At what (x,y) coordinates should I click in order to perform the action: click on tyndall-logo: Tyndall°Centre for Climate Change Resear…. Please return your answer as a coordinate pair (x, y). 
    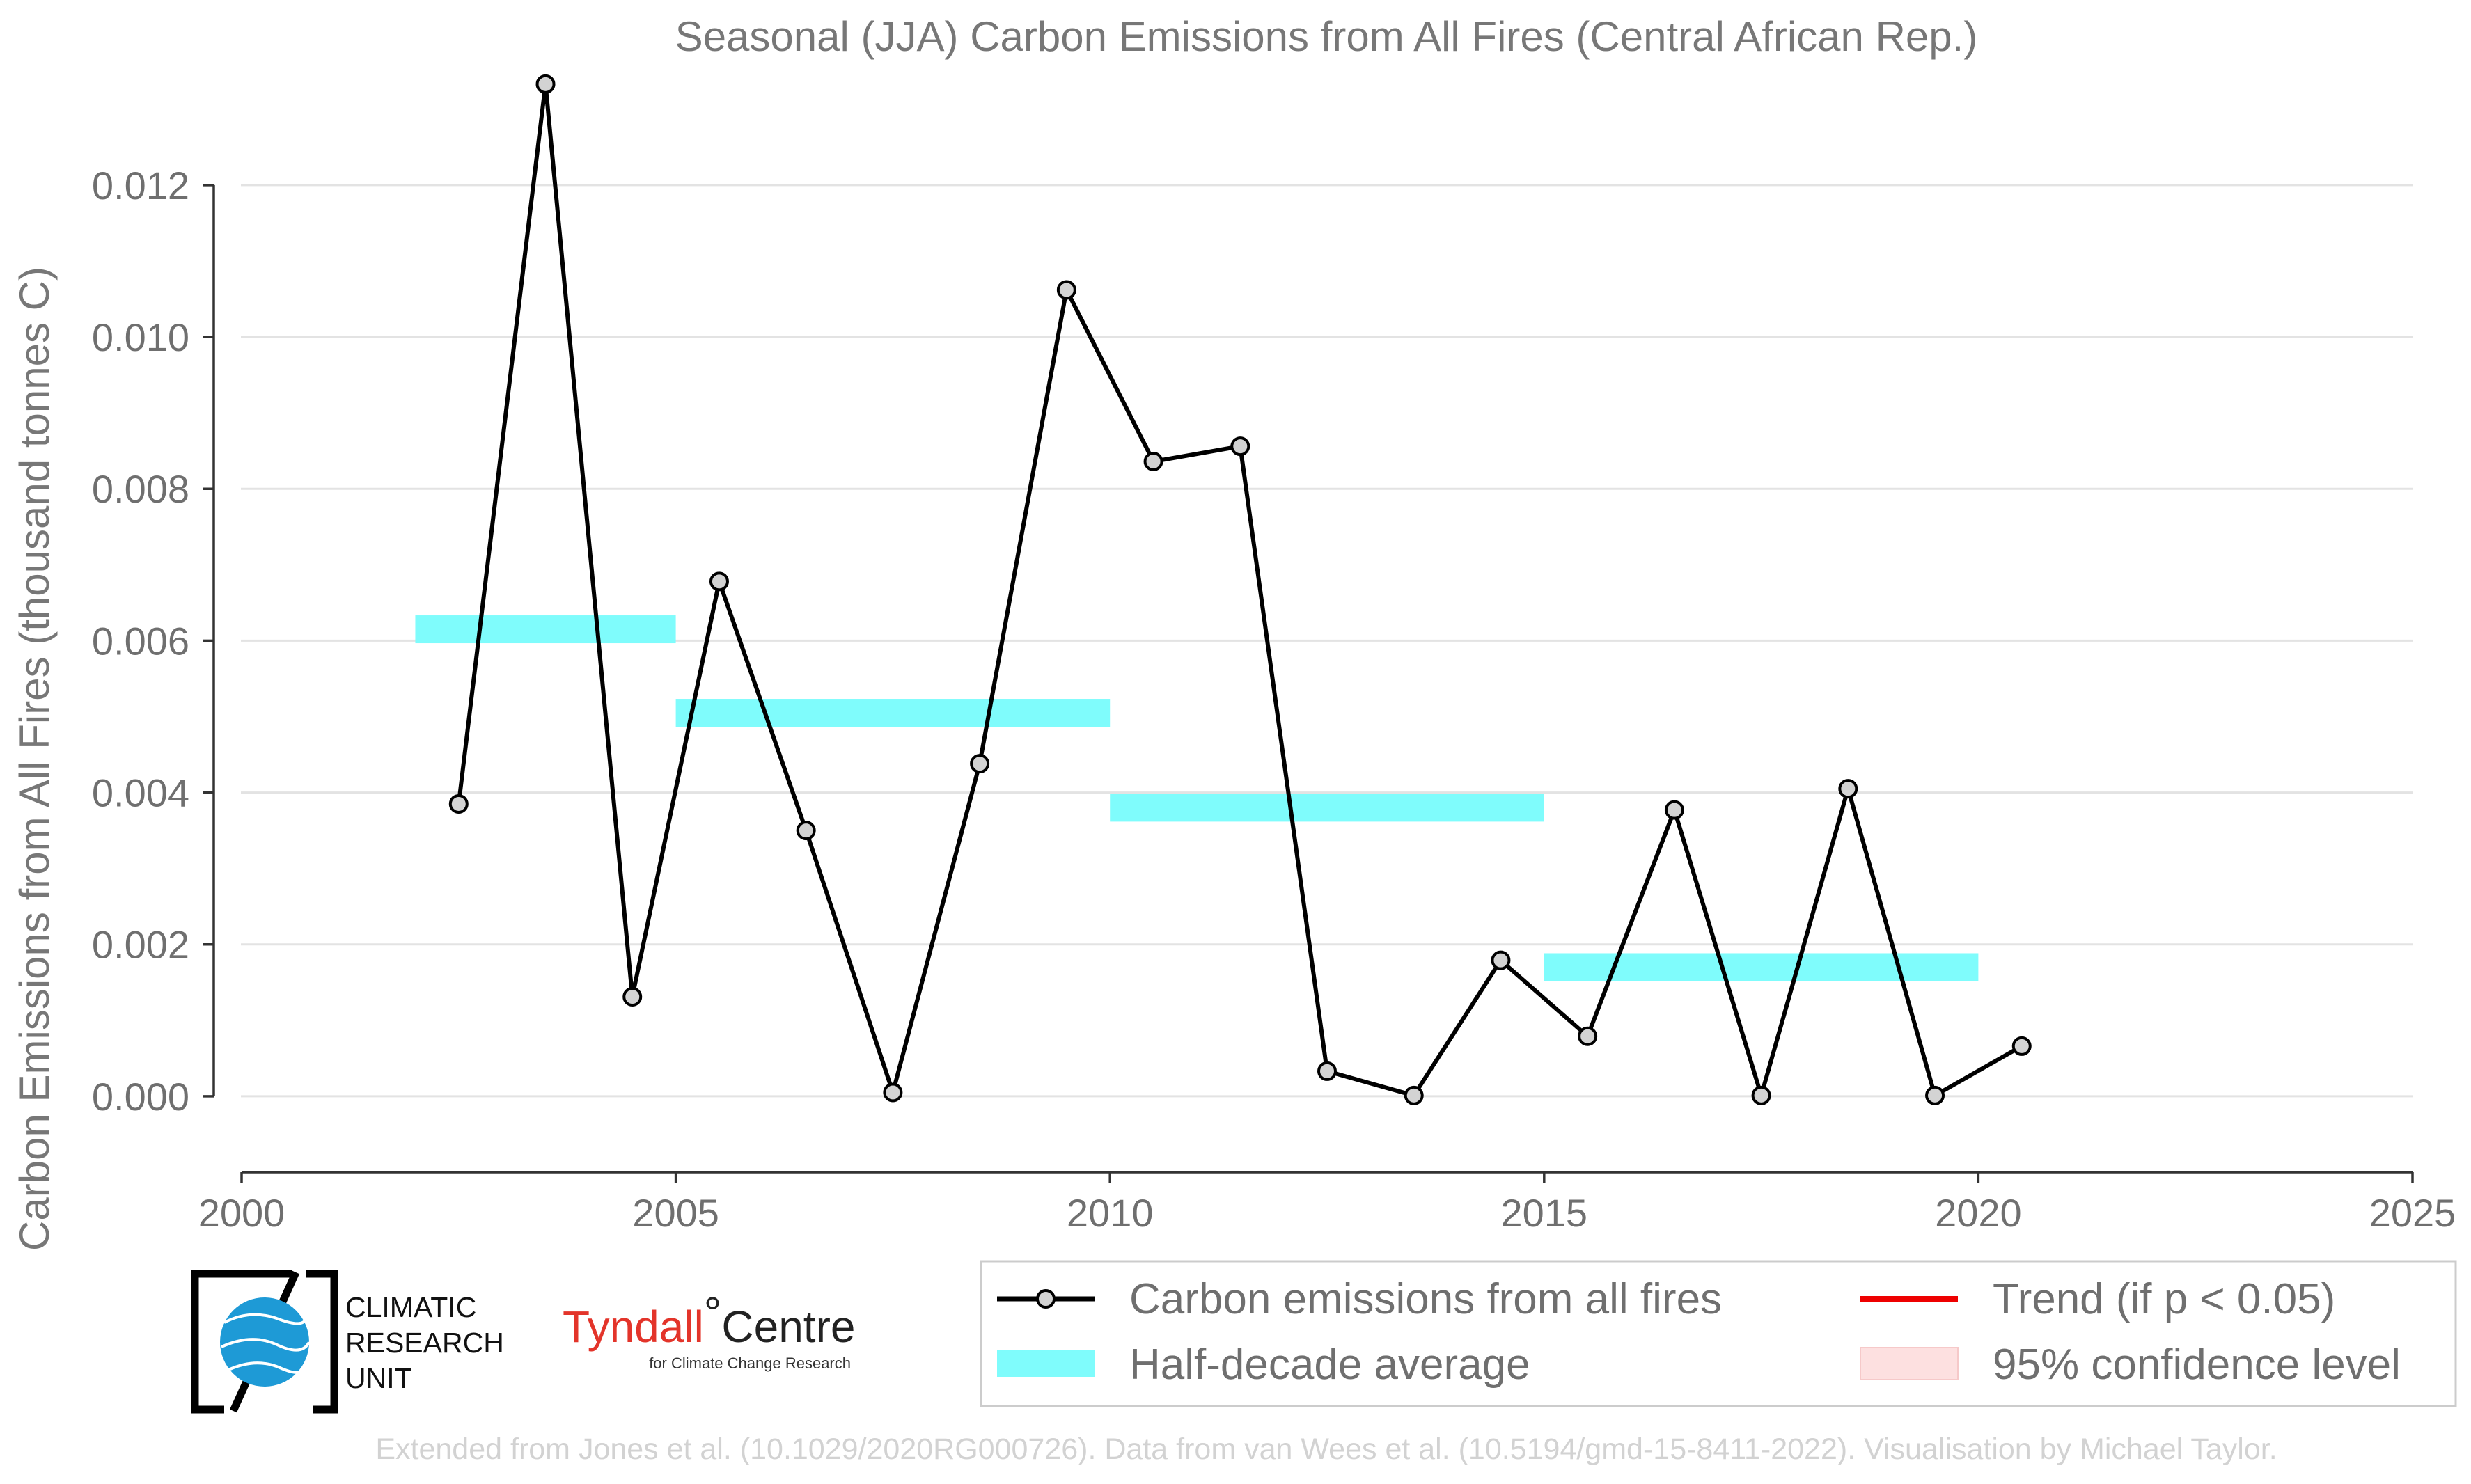
    Looking at the image, I should click on (709, 1330).